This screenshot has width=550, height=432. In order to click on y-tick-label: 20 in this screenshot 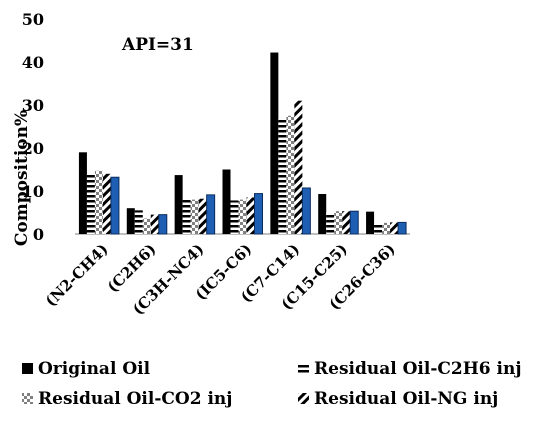, I will do `click(33, 148)`.